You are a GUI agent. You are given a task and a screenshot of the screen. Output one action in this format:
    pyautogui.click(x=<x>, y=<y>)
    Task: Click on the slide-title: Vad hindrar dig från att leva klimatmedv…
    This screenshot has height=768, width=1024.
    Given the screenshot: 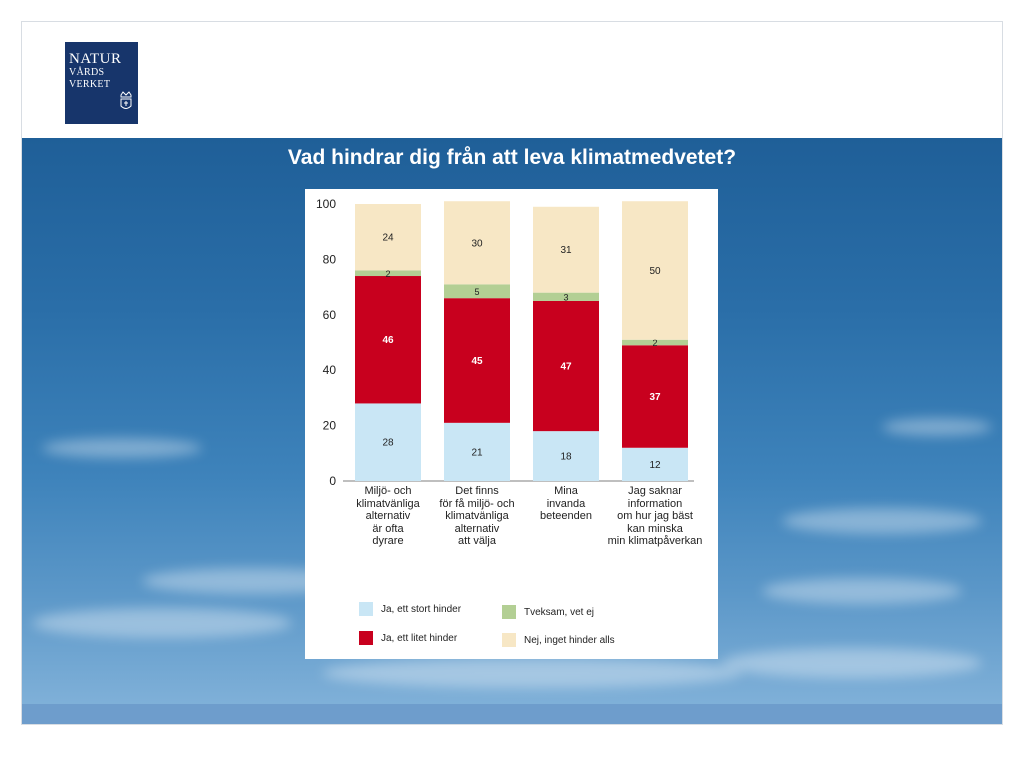 What is the action you would take?
    pyautogui.click(x=512, y=157)
    